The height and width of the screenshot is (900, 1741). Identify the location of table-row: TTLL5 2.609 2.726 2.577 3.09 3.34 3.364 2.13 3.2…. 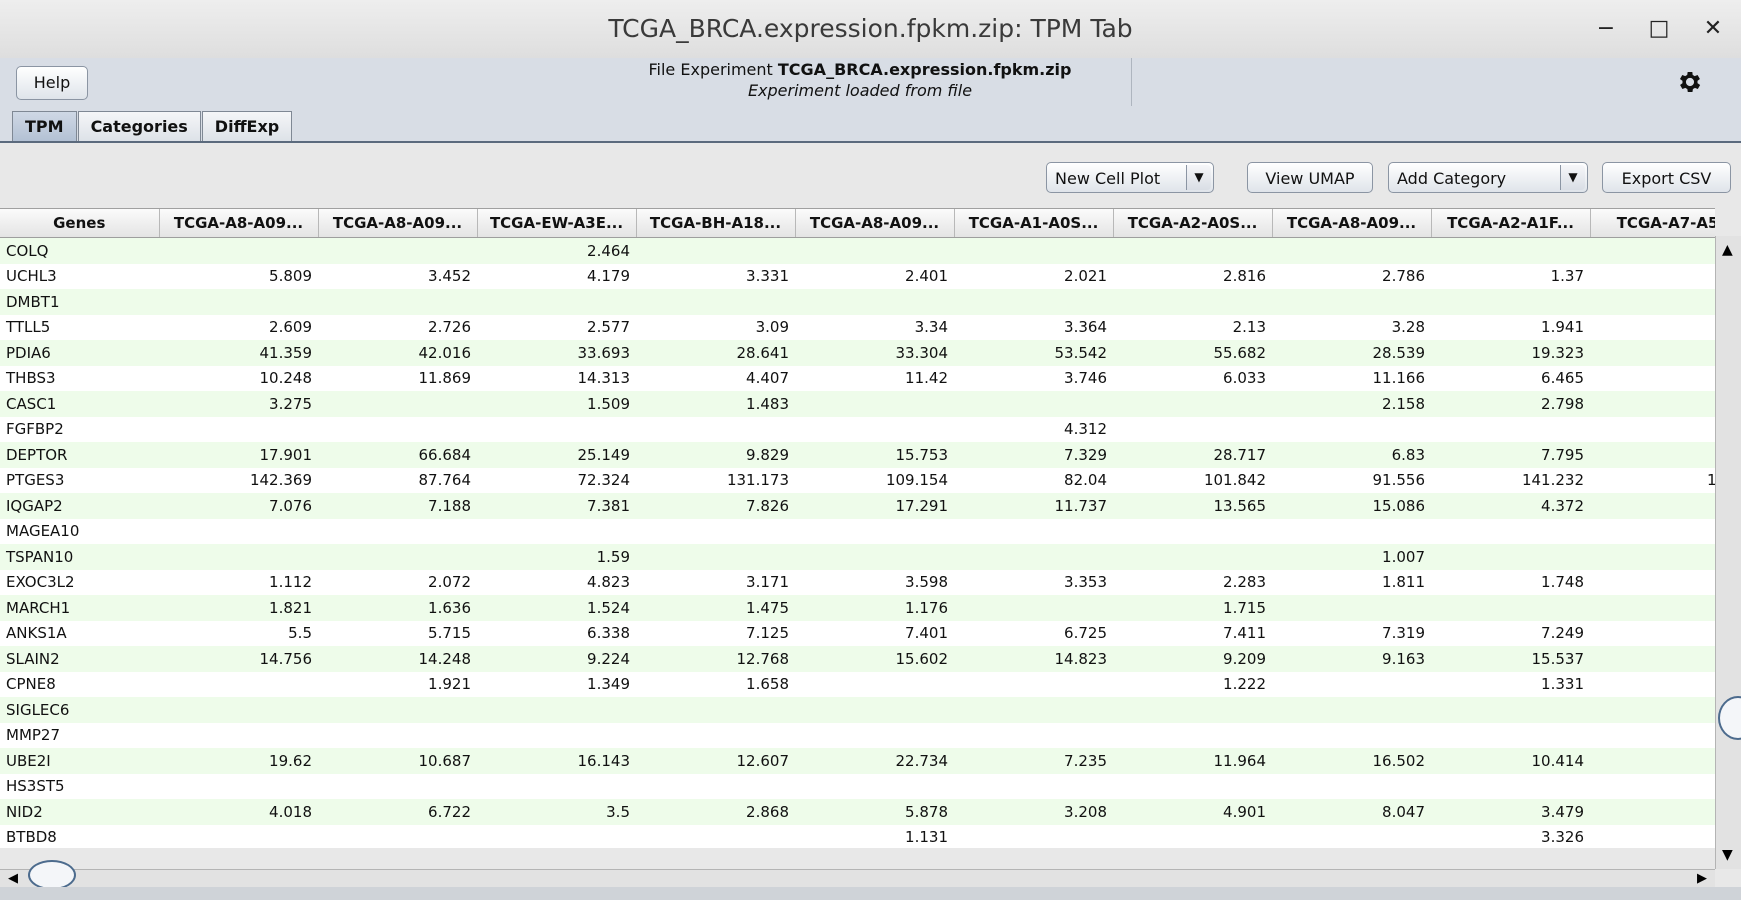
(857, 327).